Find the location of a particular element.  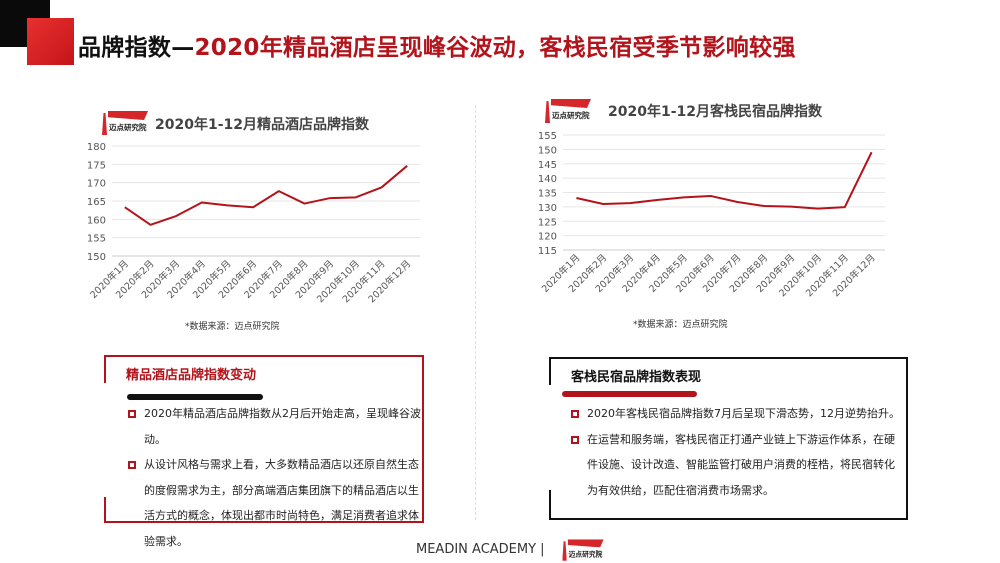

y-tick-label: 125 is located at coordinates (547, 222).